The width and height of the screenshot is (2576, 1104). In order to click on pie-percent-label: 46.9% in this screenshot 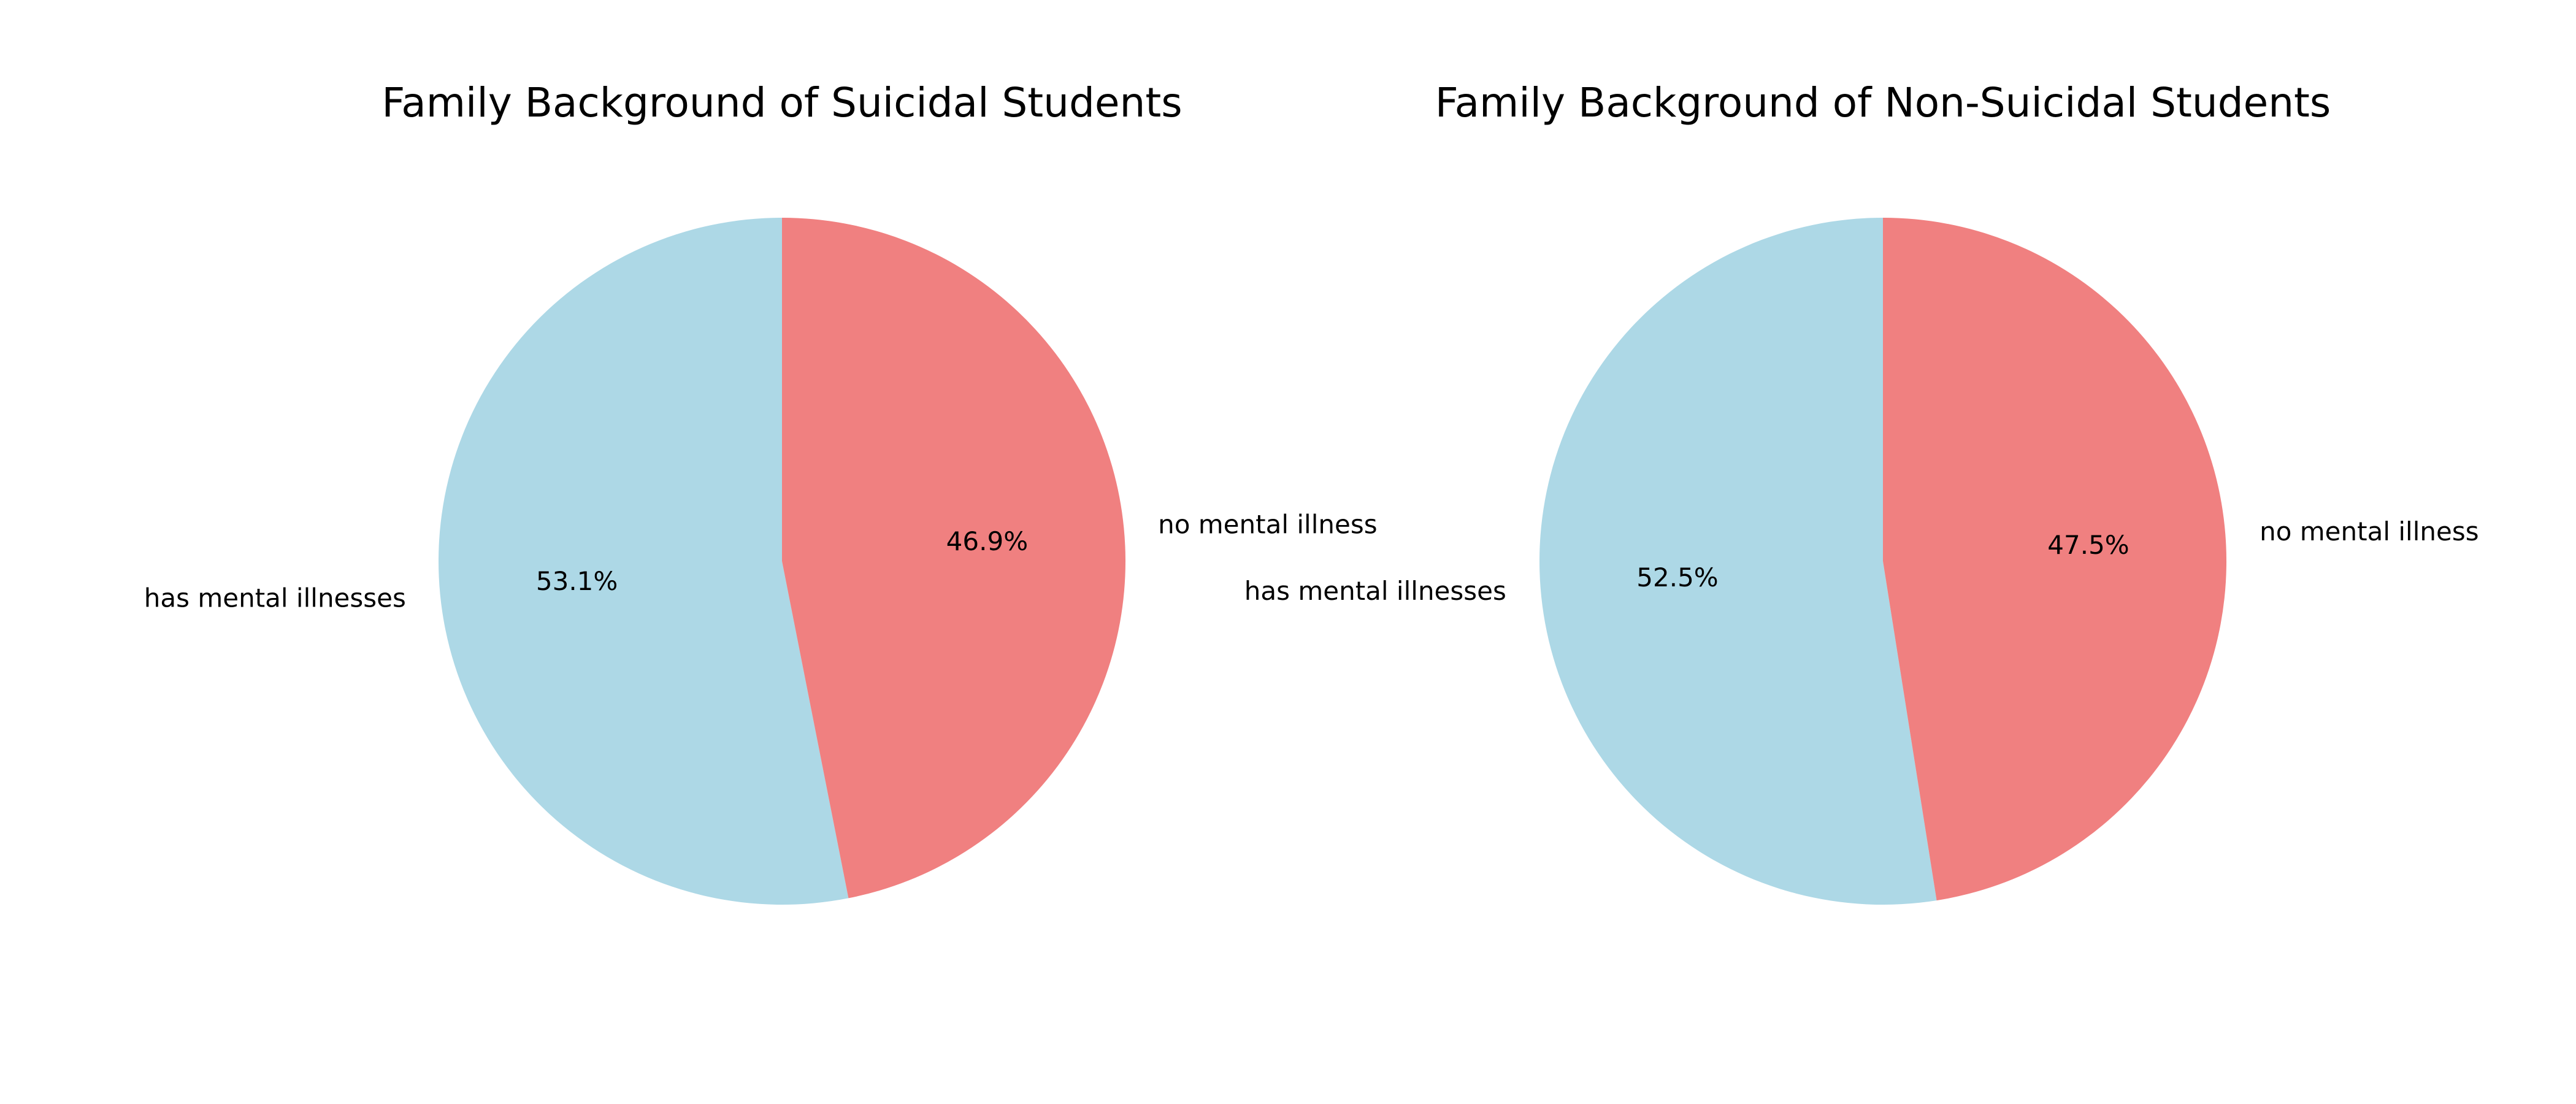, I will do `click(987, 541)`.